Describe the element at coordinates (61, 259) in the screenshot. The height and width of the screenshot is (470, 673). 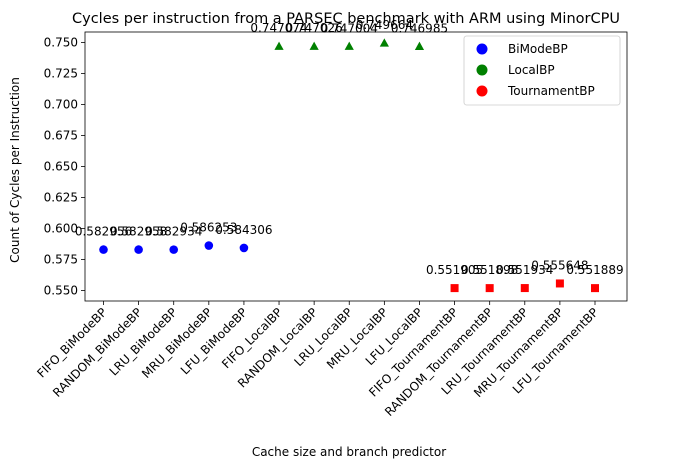
I see `y-tick-label: 0.575` at that location.